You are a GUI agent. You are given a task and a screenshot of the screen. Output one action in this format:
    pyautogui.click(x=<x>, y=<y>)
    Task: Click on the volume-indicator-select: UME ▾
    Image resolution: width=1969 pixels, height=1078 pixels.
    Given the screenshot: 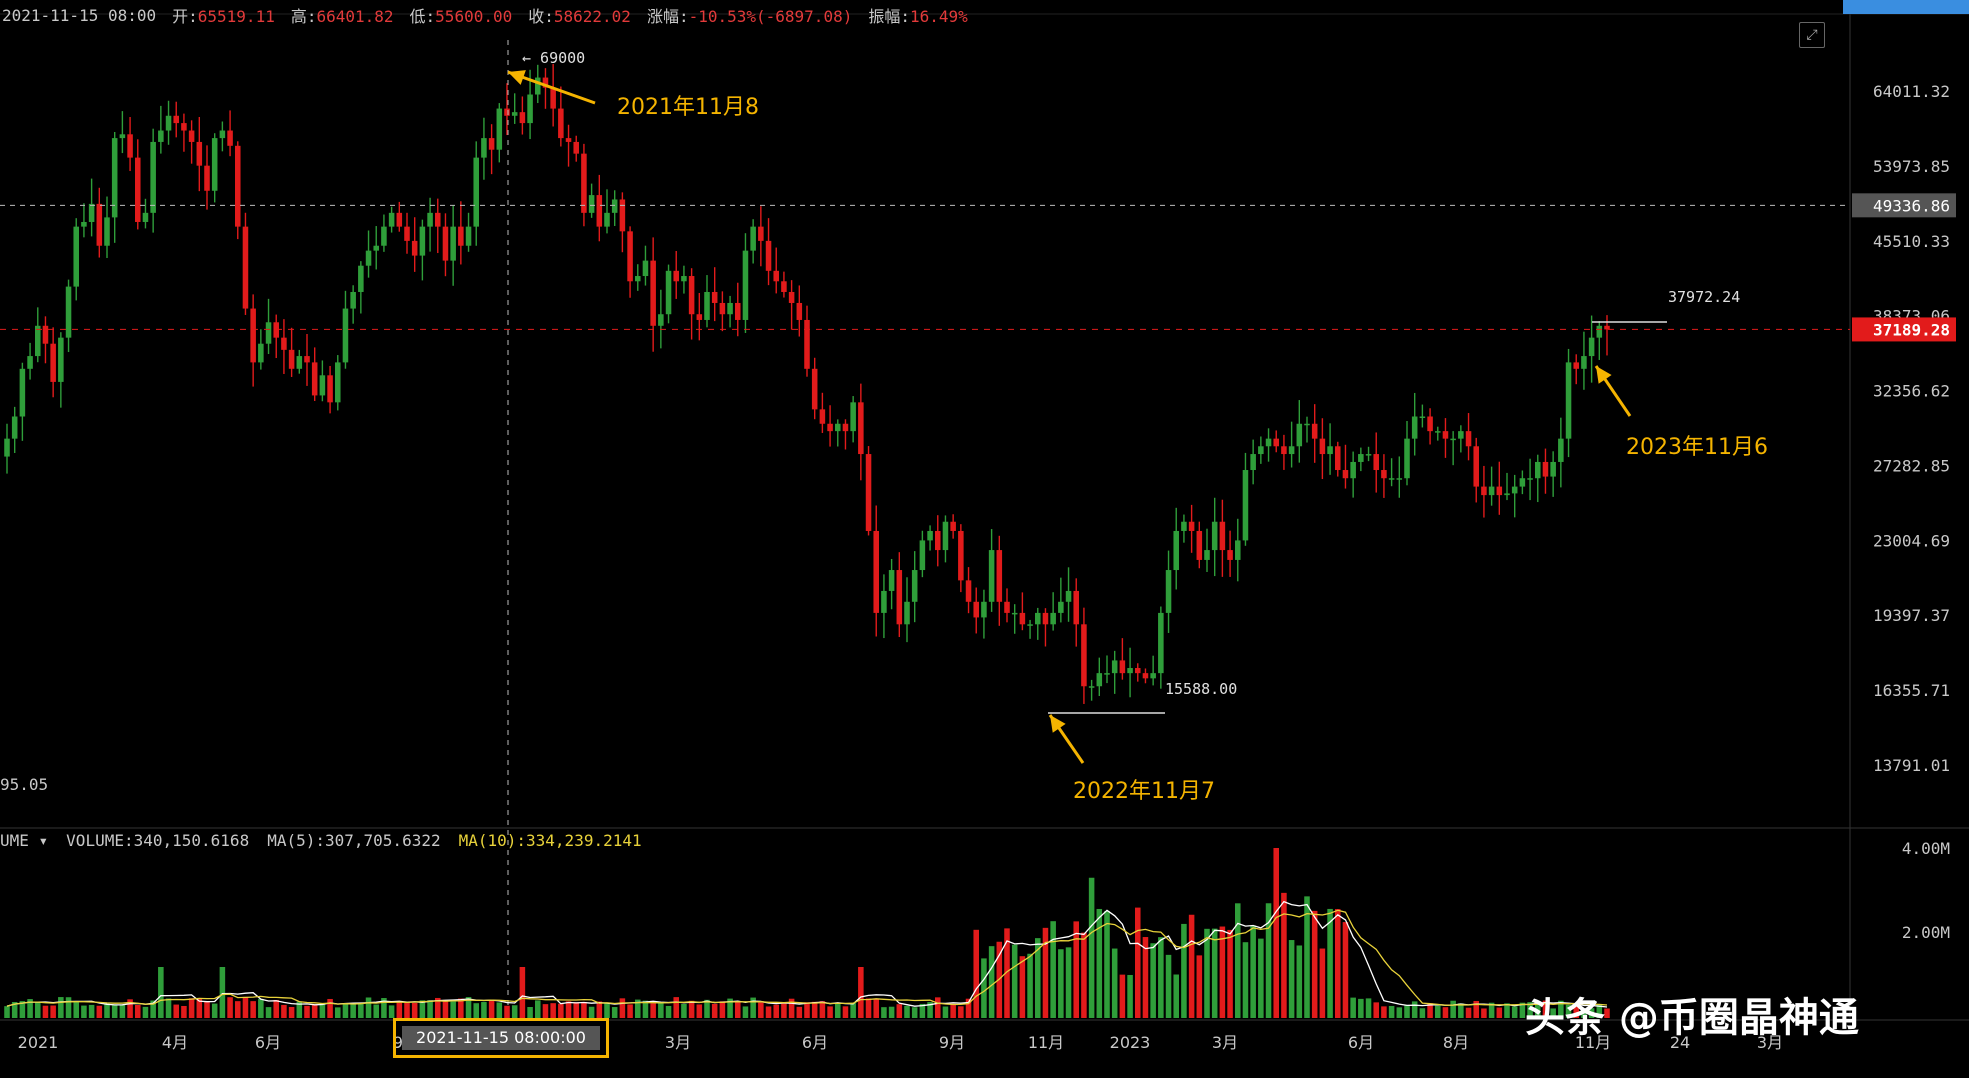 What is the action you would take?
    pyautogui.click(x=24, y=840)
    